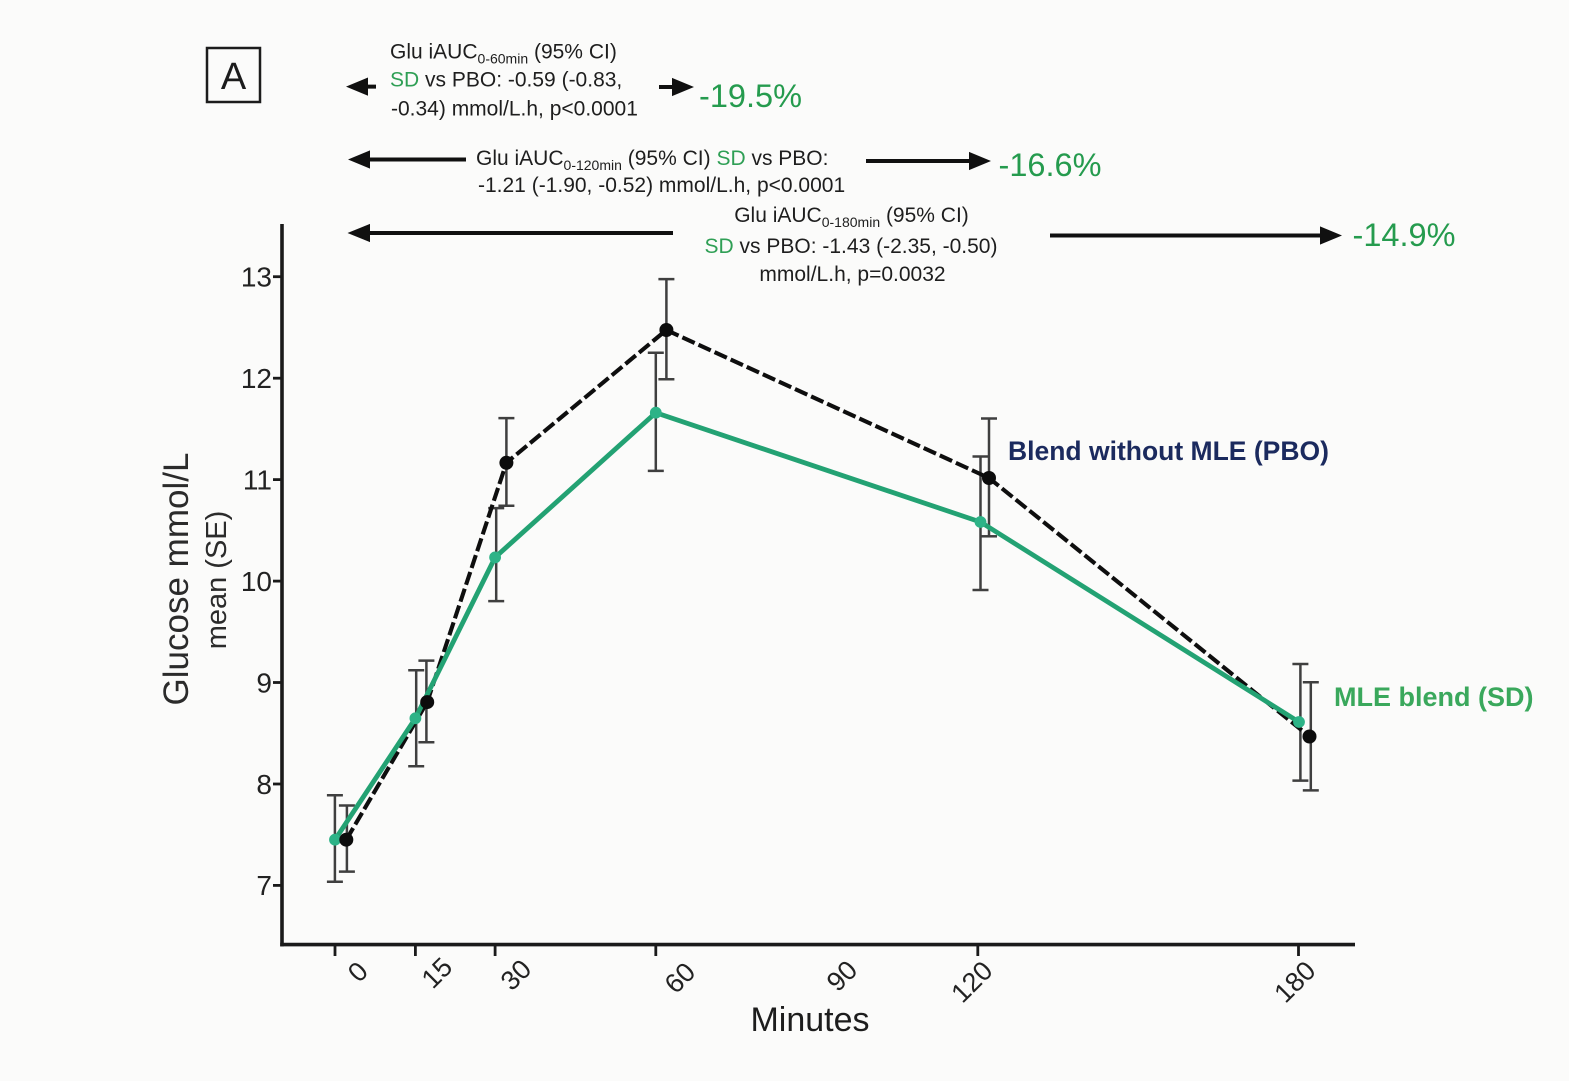  I want to click on svg-text: 60, so click(680, 978).